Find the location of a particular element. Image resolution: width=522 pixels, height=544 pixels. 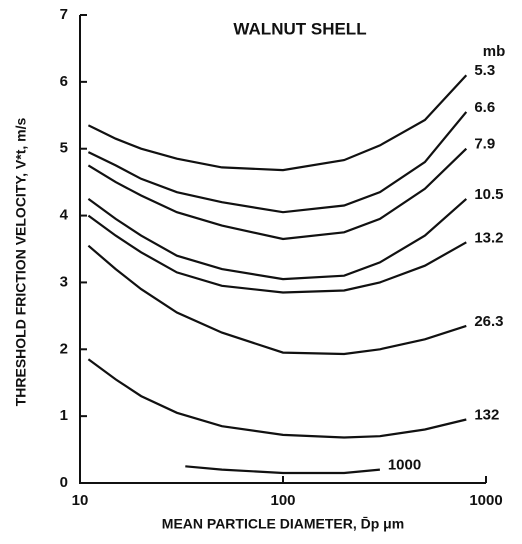

x-tick-label: 1000 is located at coordinates (485, 500).